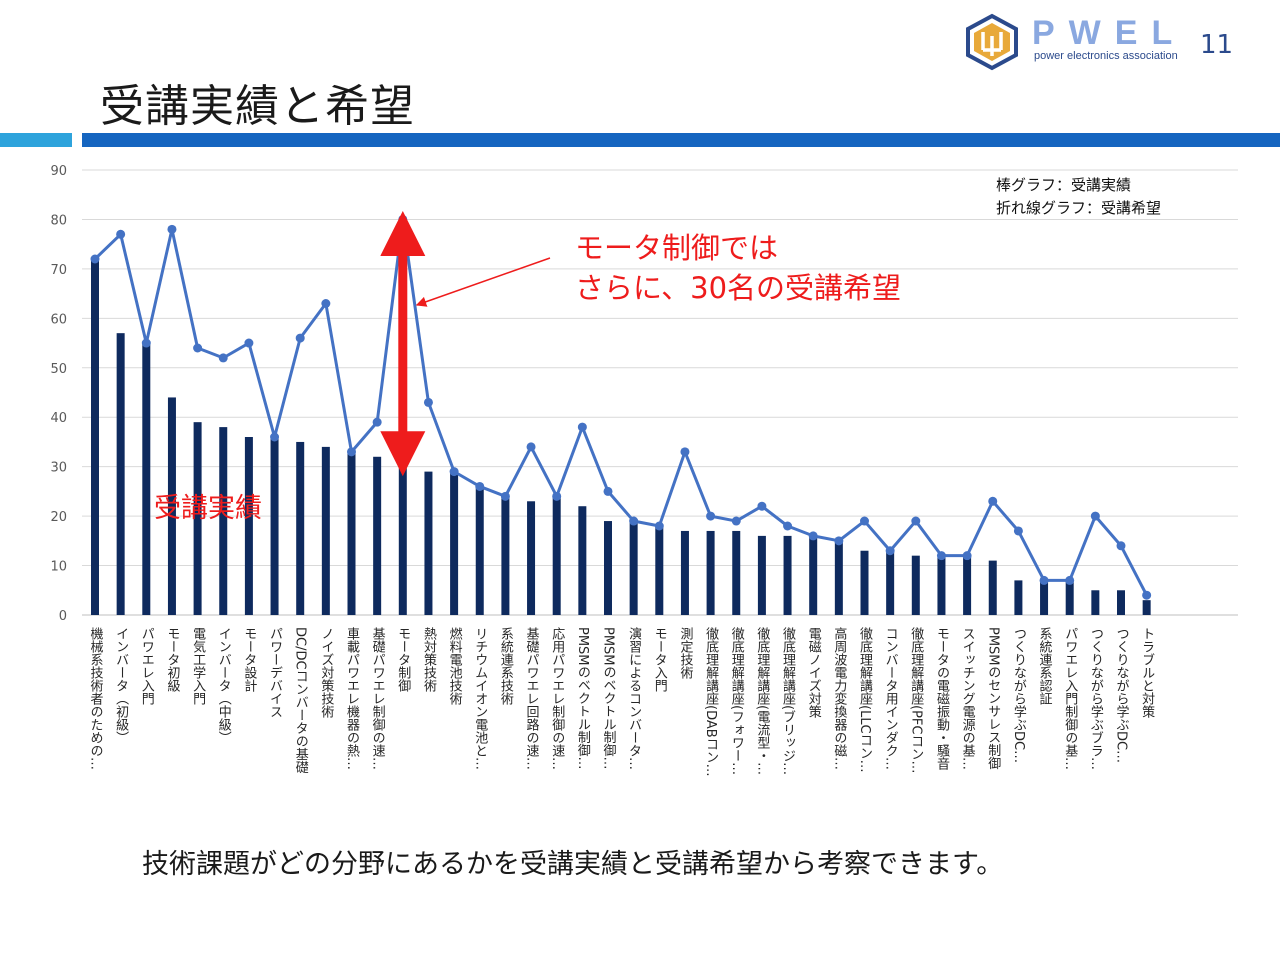  What do you see at coordinates (58, 468) in the screenshot?
I see `y-tick-label: 30` at bounding box center [58, 468].